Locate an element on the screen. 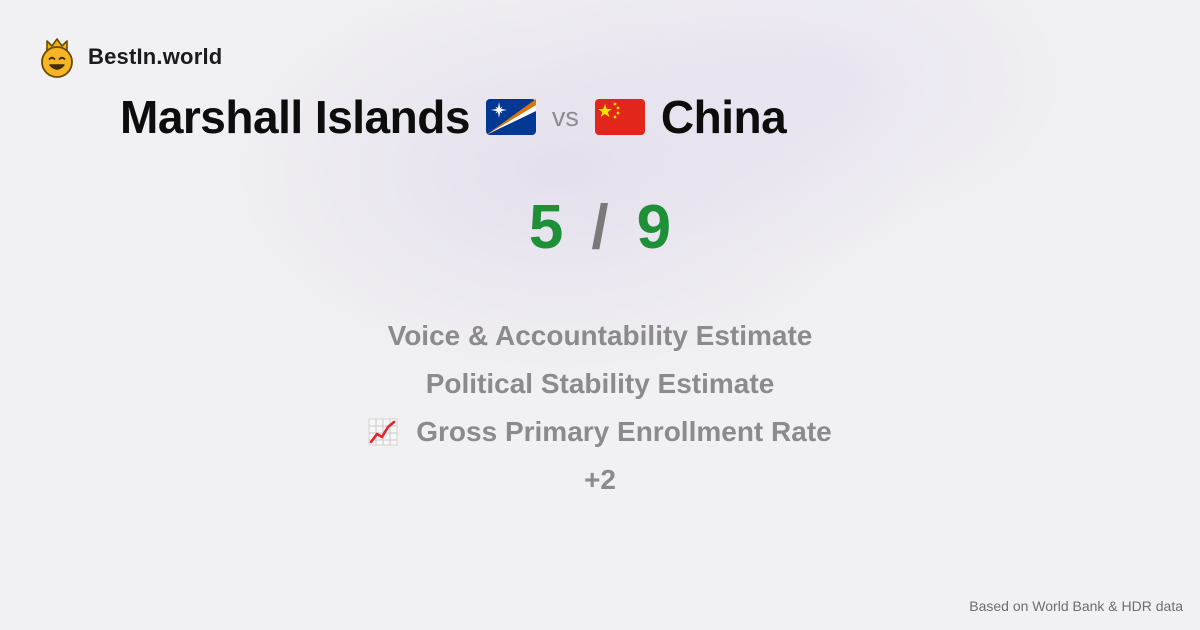  left-country-name: Marshall Islands is located at coordinates (295, 117).